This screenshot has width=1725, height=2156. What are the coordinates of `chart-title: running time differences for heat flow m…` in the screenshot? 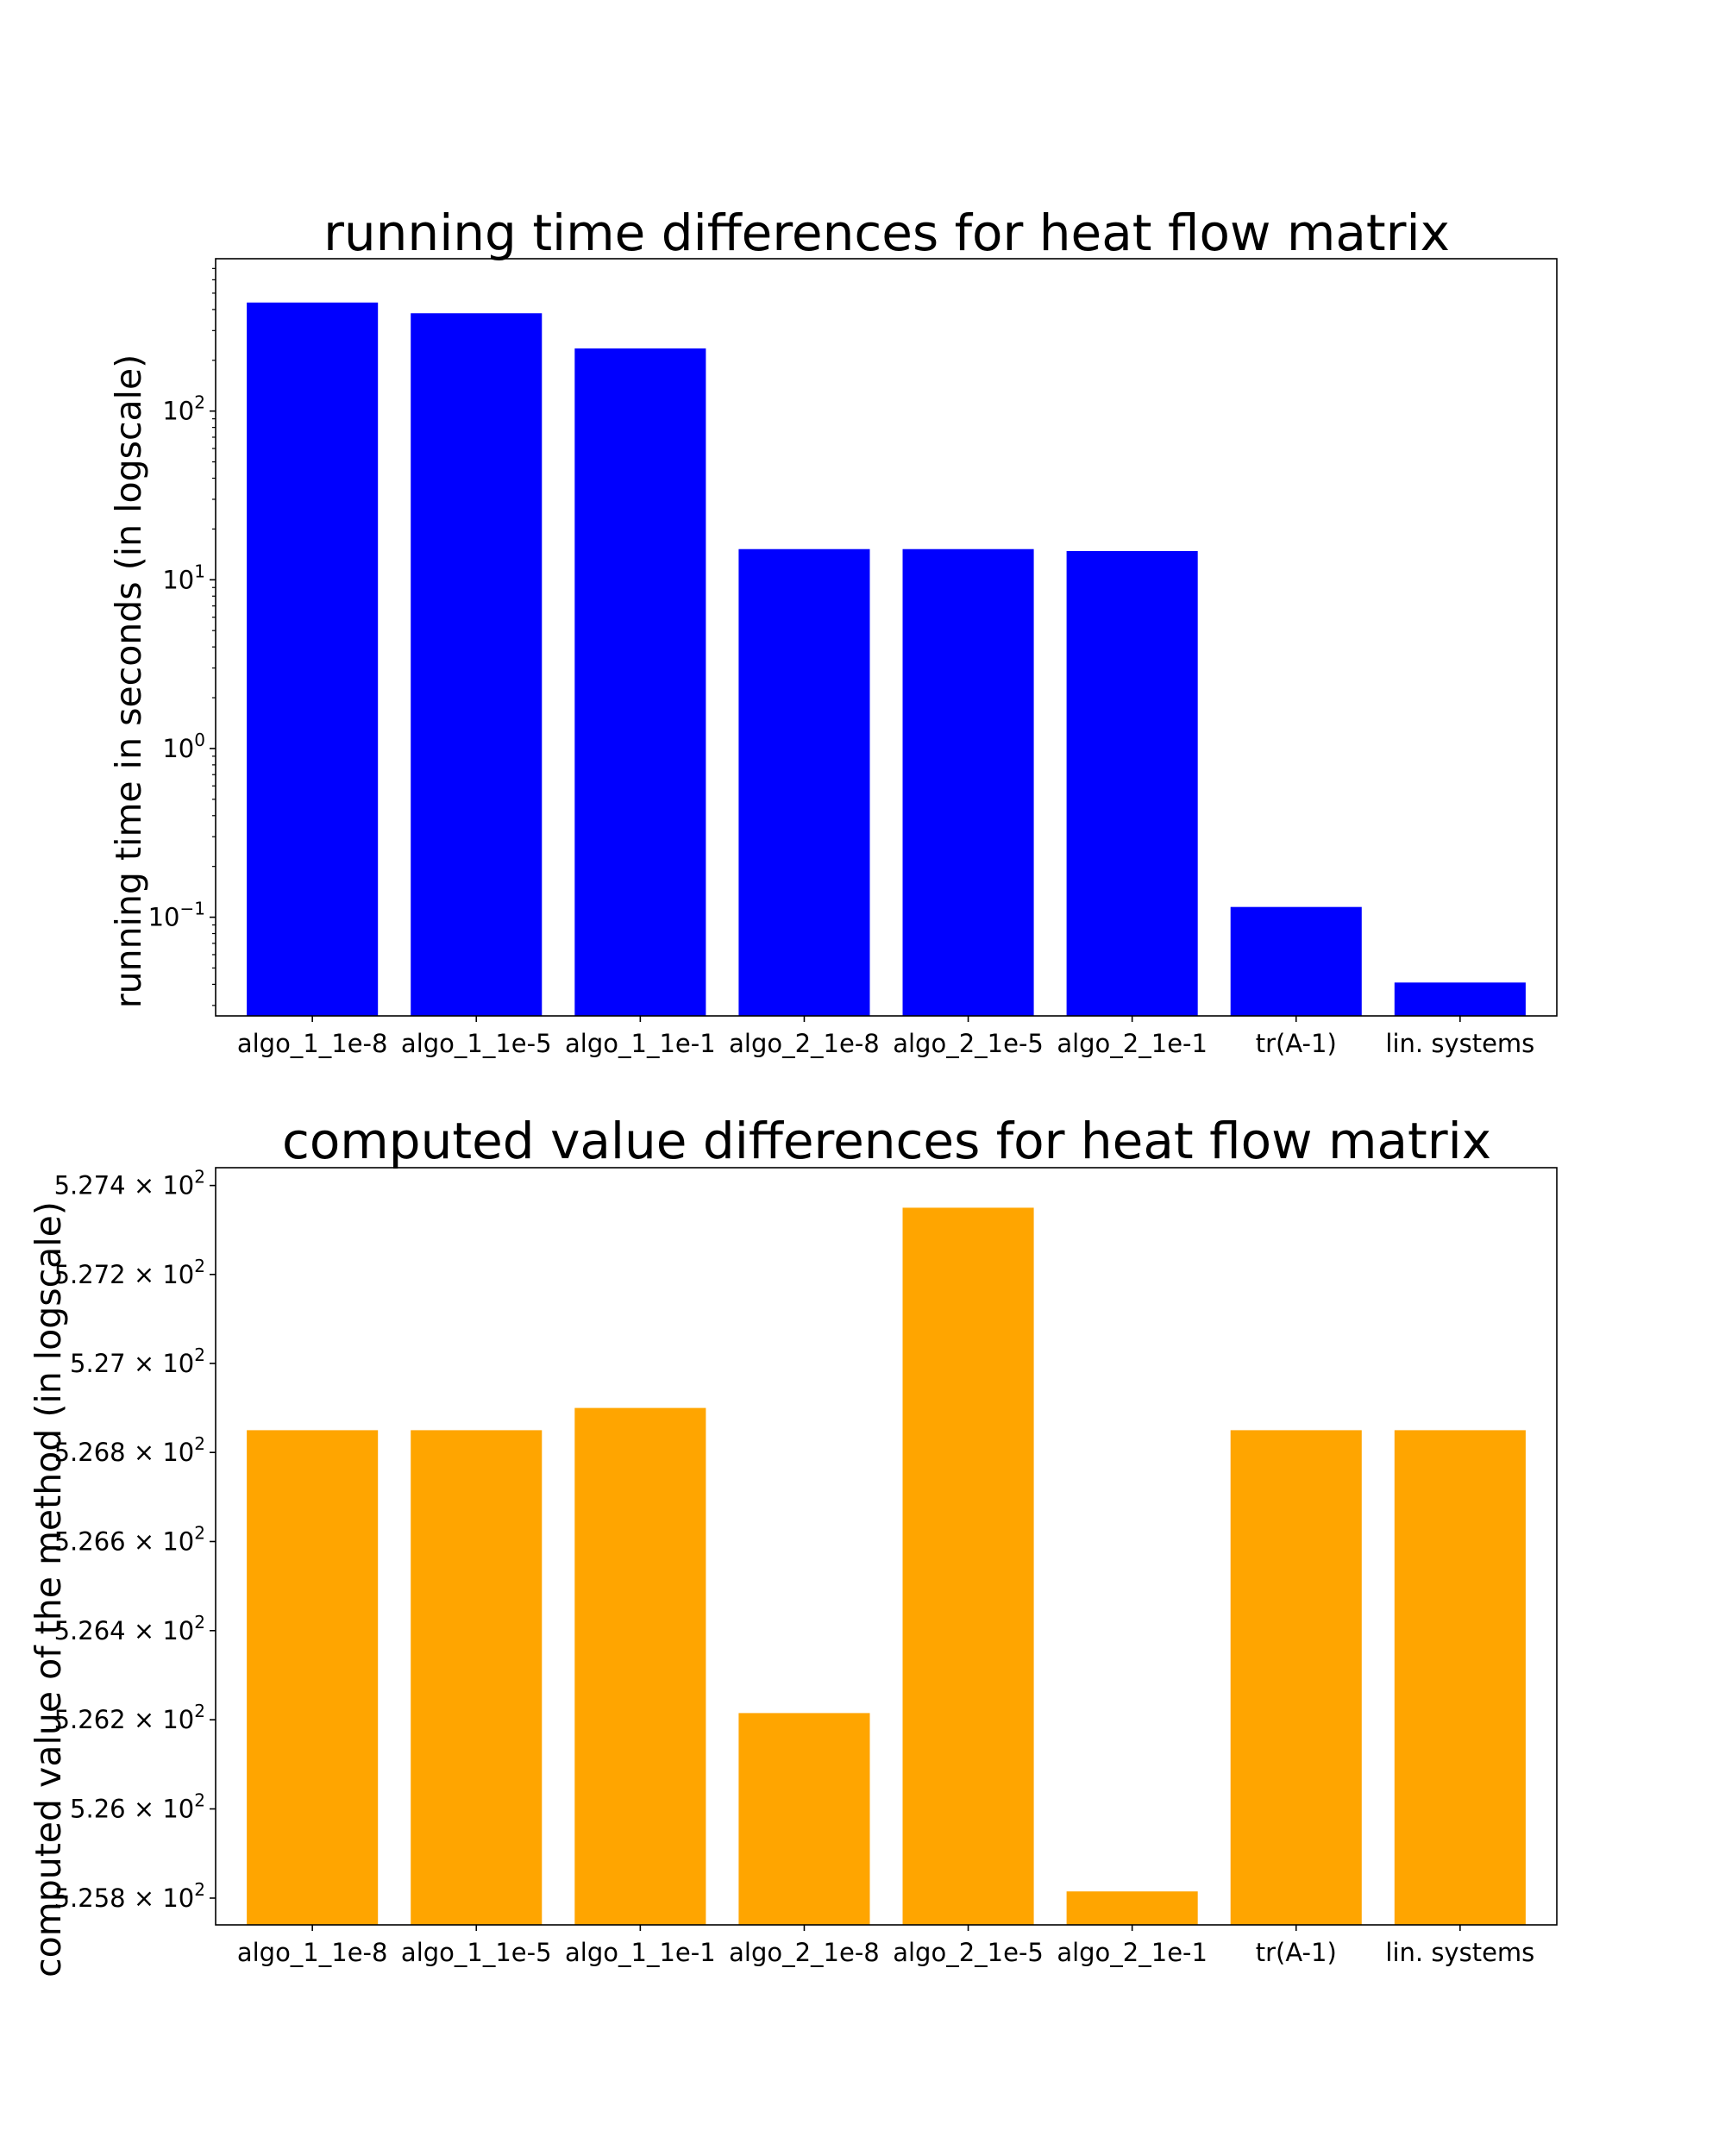 It's located at (886, 233).